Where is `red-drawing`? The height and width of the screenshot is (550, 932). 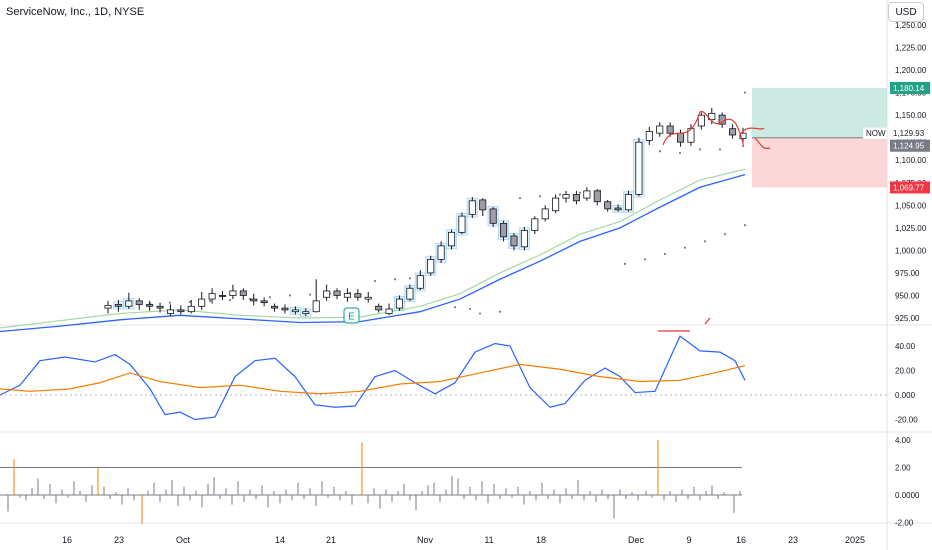
red-drawing is located at coordinates (703, 129).